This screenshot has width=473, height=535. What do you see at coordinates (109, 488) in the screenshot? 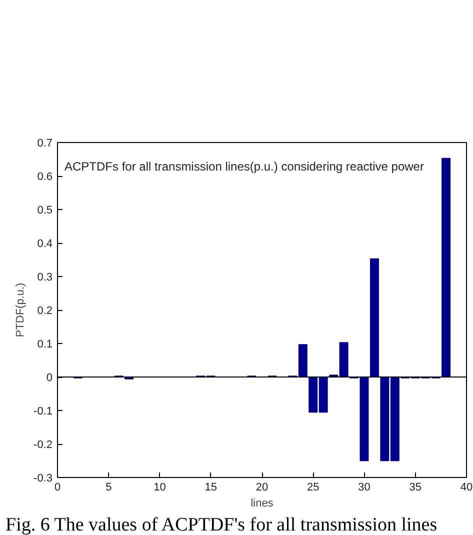
I see `x-tick-label: 5` at bounding box center [109, 488].